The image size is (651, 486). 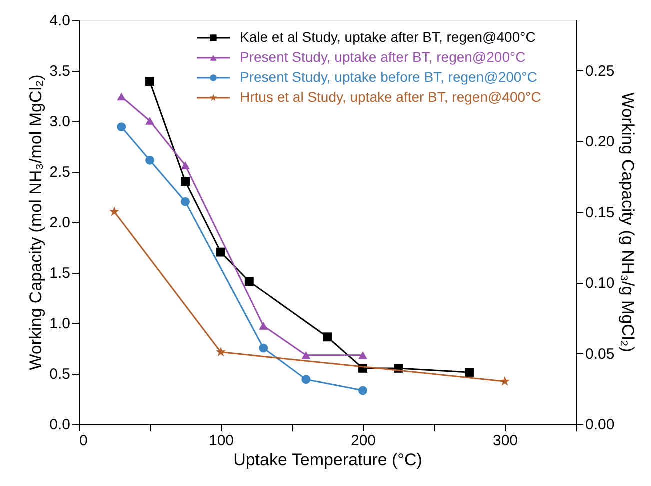 I want to click on y2-tick-label: 0.20, so click(x=600, y=142).